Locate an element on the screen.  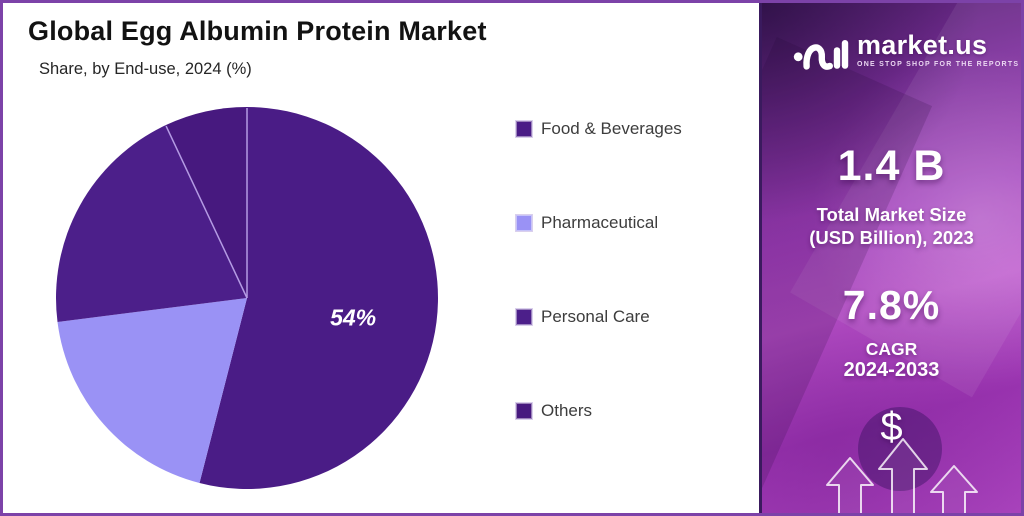
legend-item-personal-care: Personal Care is located at coordinates (599, 317).